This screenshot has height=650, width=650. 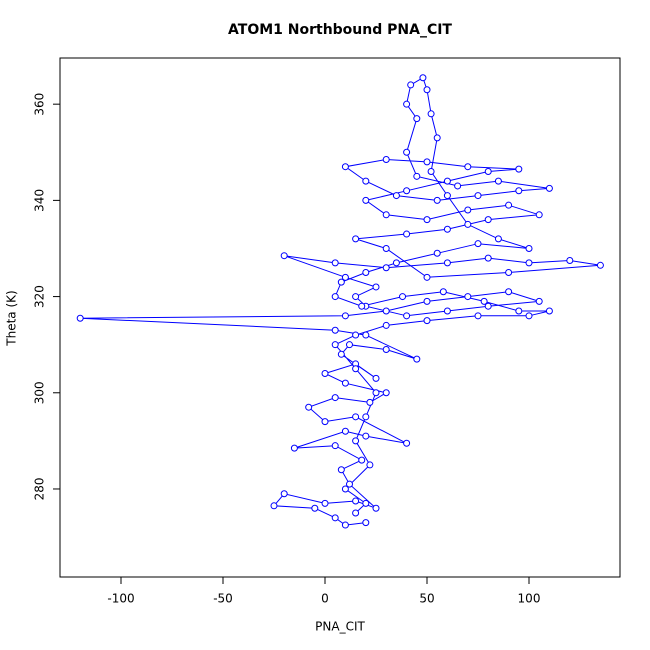 I want to click on x-axis-label: PNA_CIT, so click(x=340, y=627).